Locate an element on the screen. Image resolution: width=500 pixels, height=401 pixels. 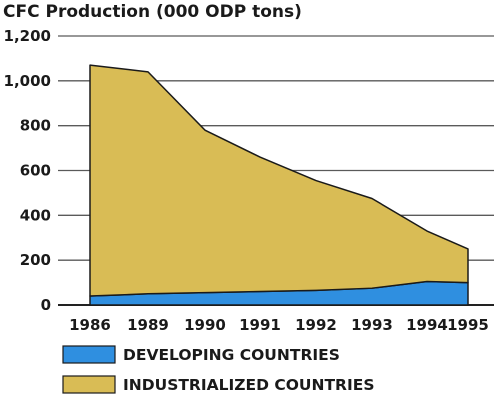
x-tick-label: 1986 is located at coordinates (90, 325).